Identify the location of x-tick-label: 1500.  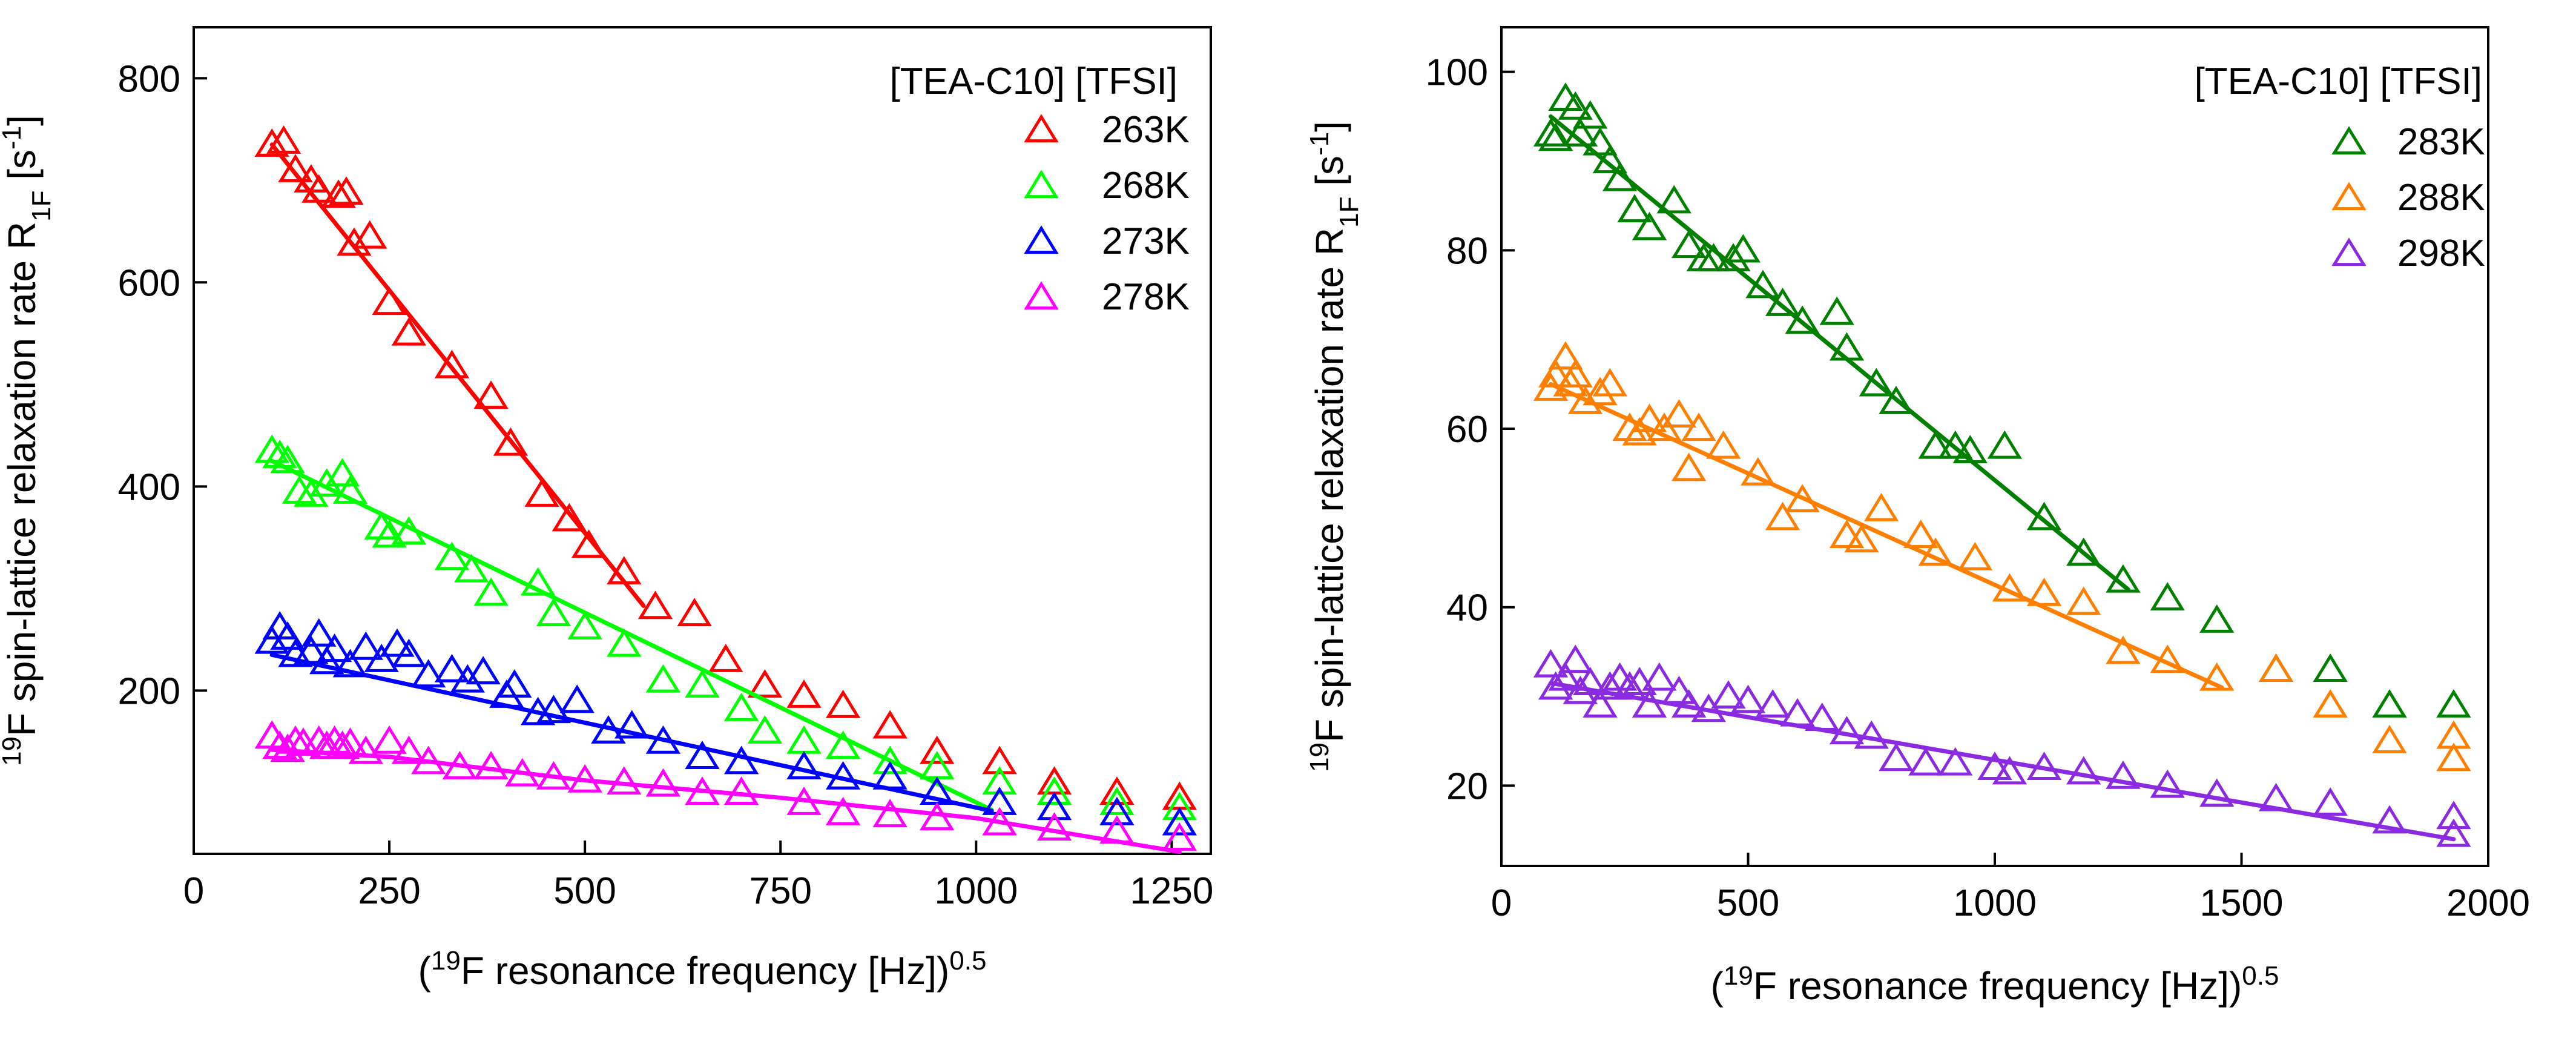
(2242, 903).